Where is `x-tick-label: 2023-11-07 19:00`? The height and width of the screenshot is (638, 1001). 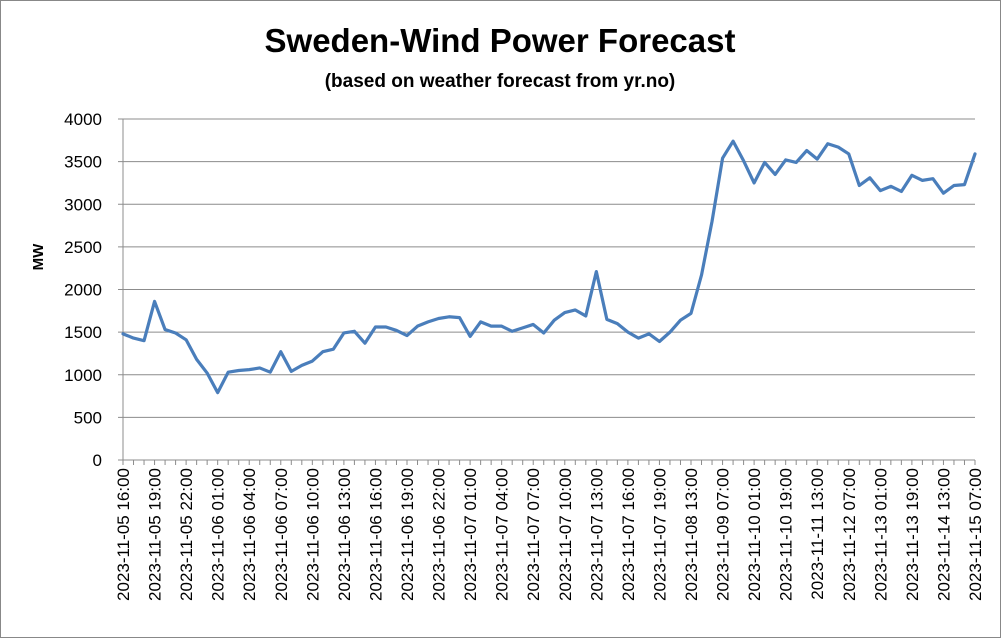
x-tick-label: 2023-11-07 19:00 is located at coordinates (659, 534).